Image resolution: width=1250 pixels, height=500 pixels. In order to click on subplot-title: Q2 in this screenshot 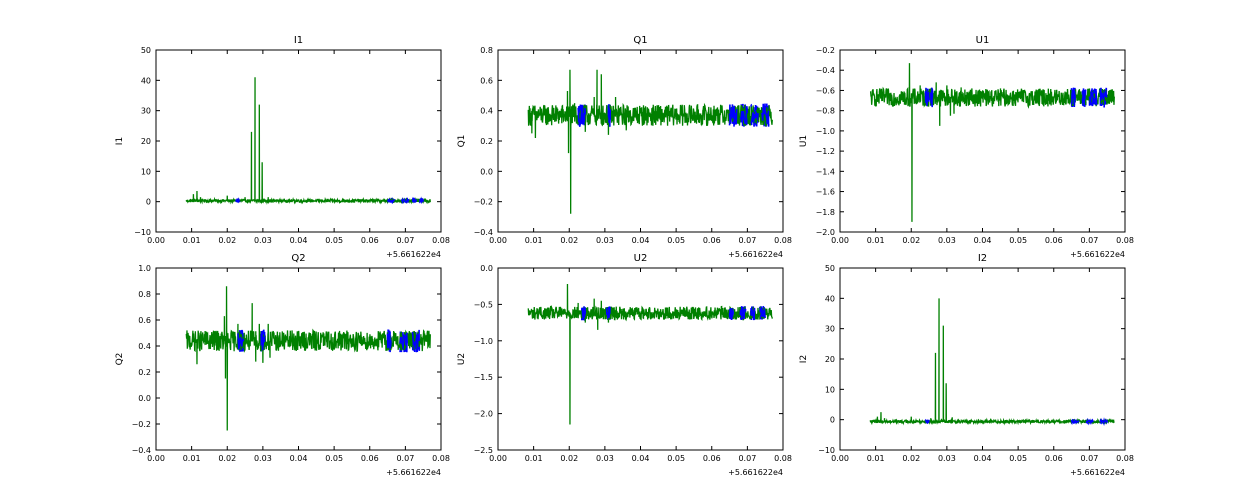, I will do `click(298, 258)`.